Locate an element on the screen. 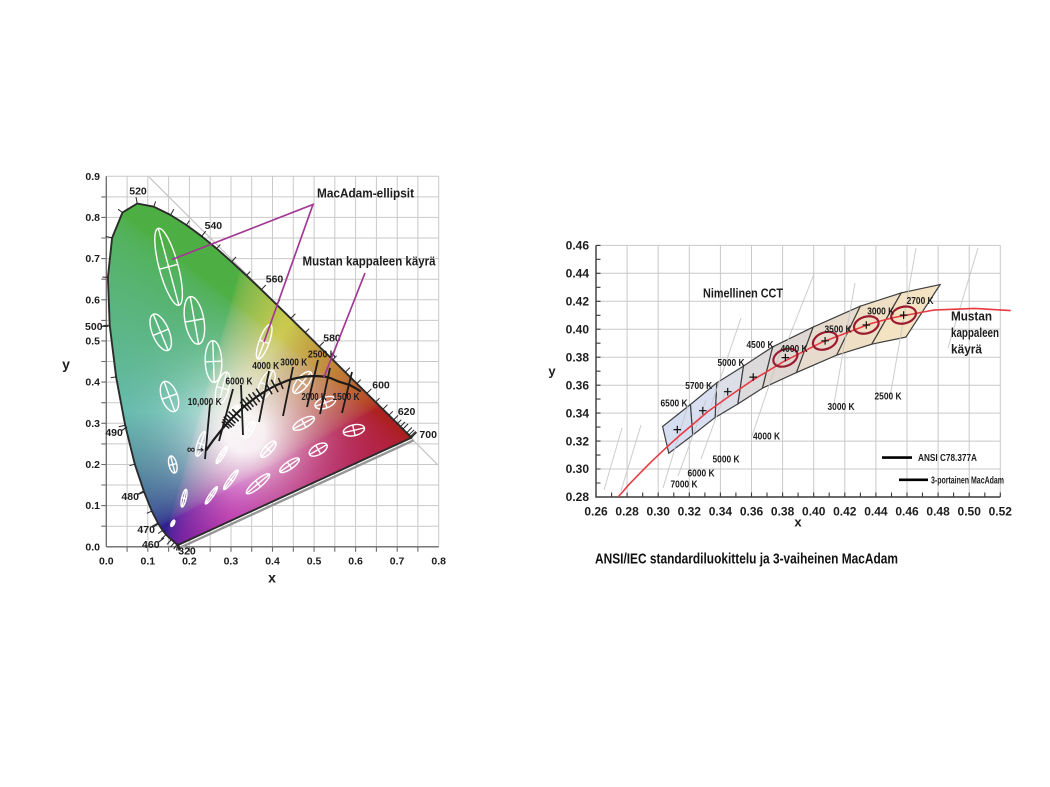 This screenshot has height=787, width=1050. svg-text: 3500 K is located at coordinates (838, 329).